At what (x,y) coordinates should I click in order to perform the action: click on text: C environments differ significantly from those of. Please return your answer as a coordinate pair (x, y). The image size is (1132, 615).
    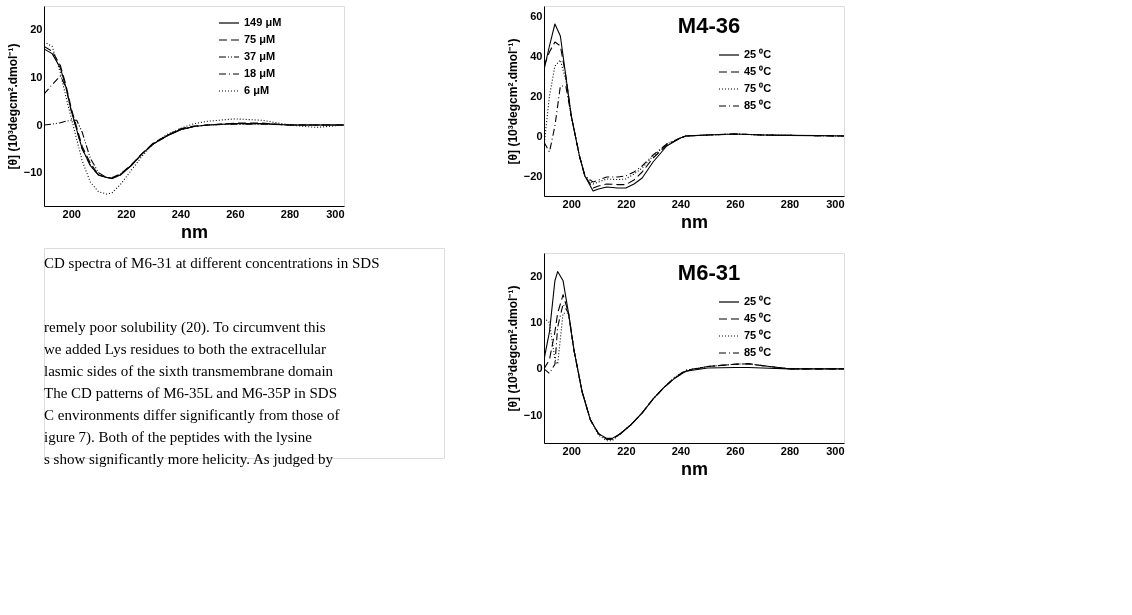
    Looking at the image, I should click on (192, 415).